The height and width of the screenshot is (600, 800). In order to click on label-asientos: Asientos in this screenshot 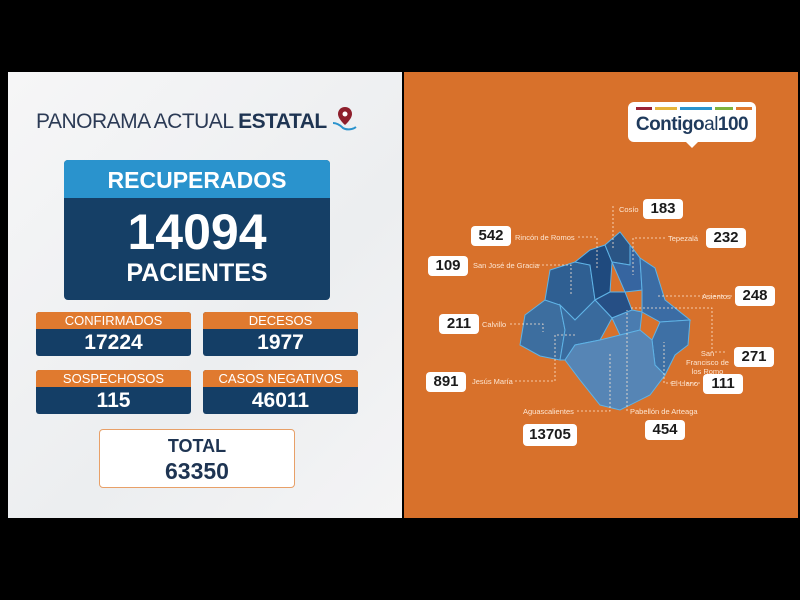, I will do `click(716, 296)`.